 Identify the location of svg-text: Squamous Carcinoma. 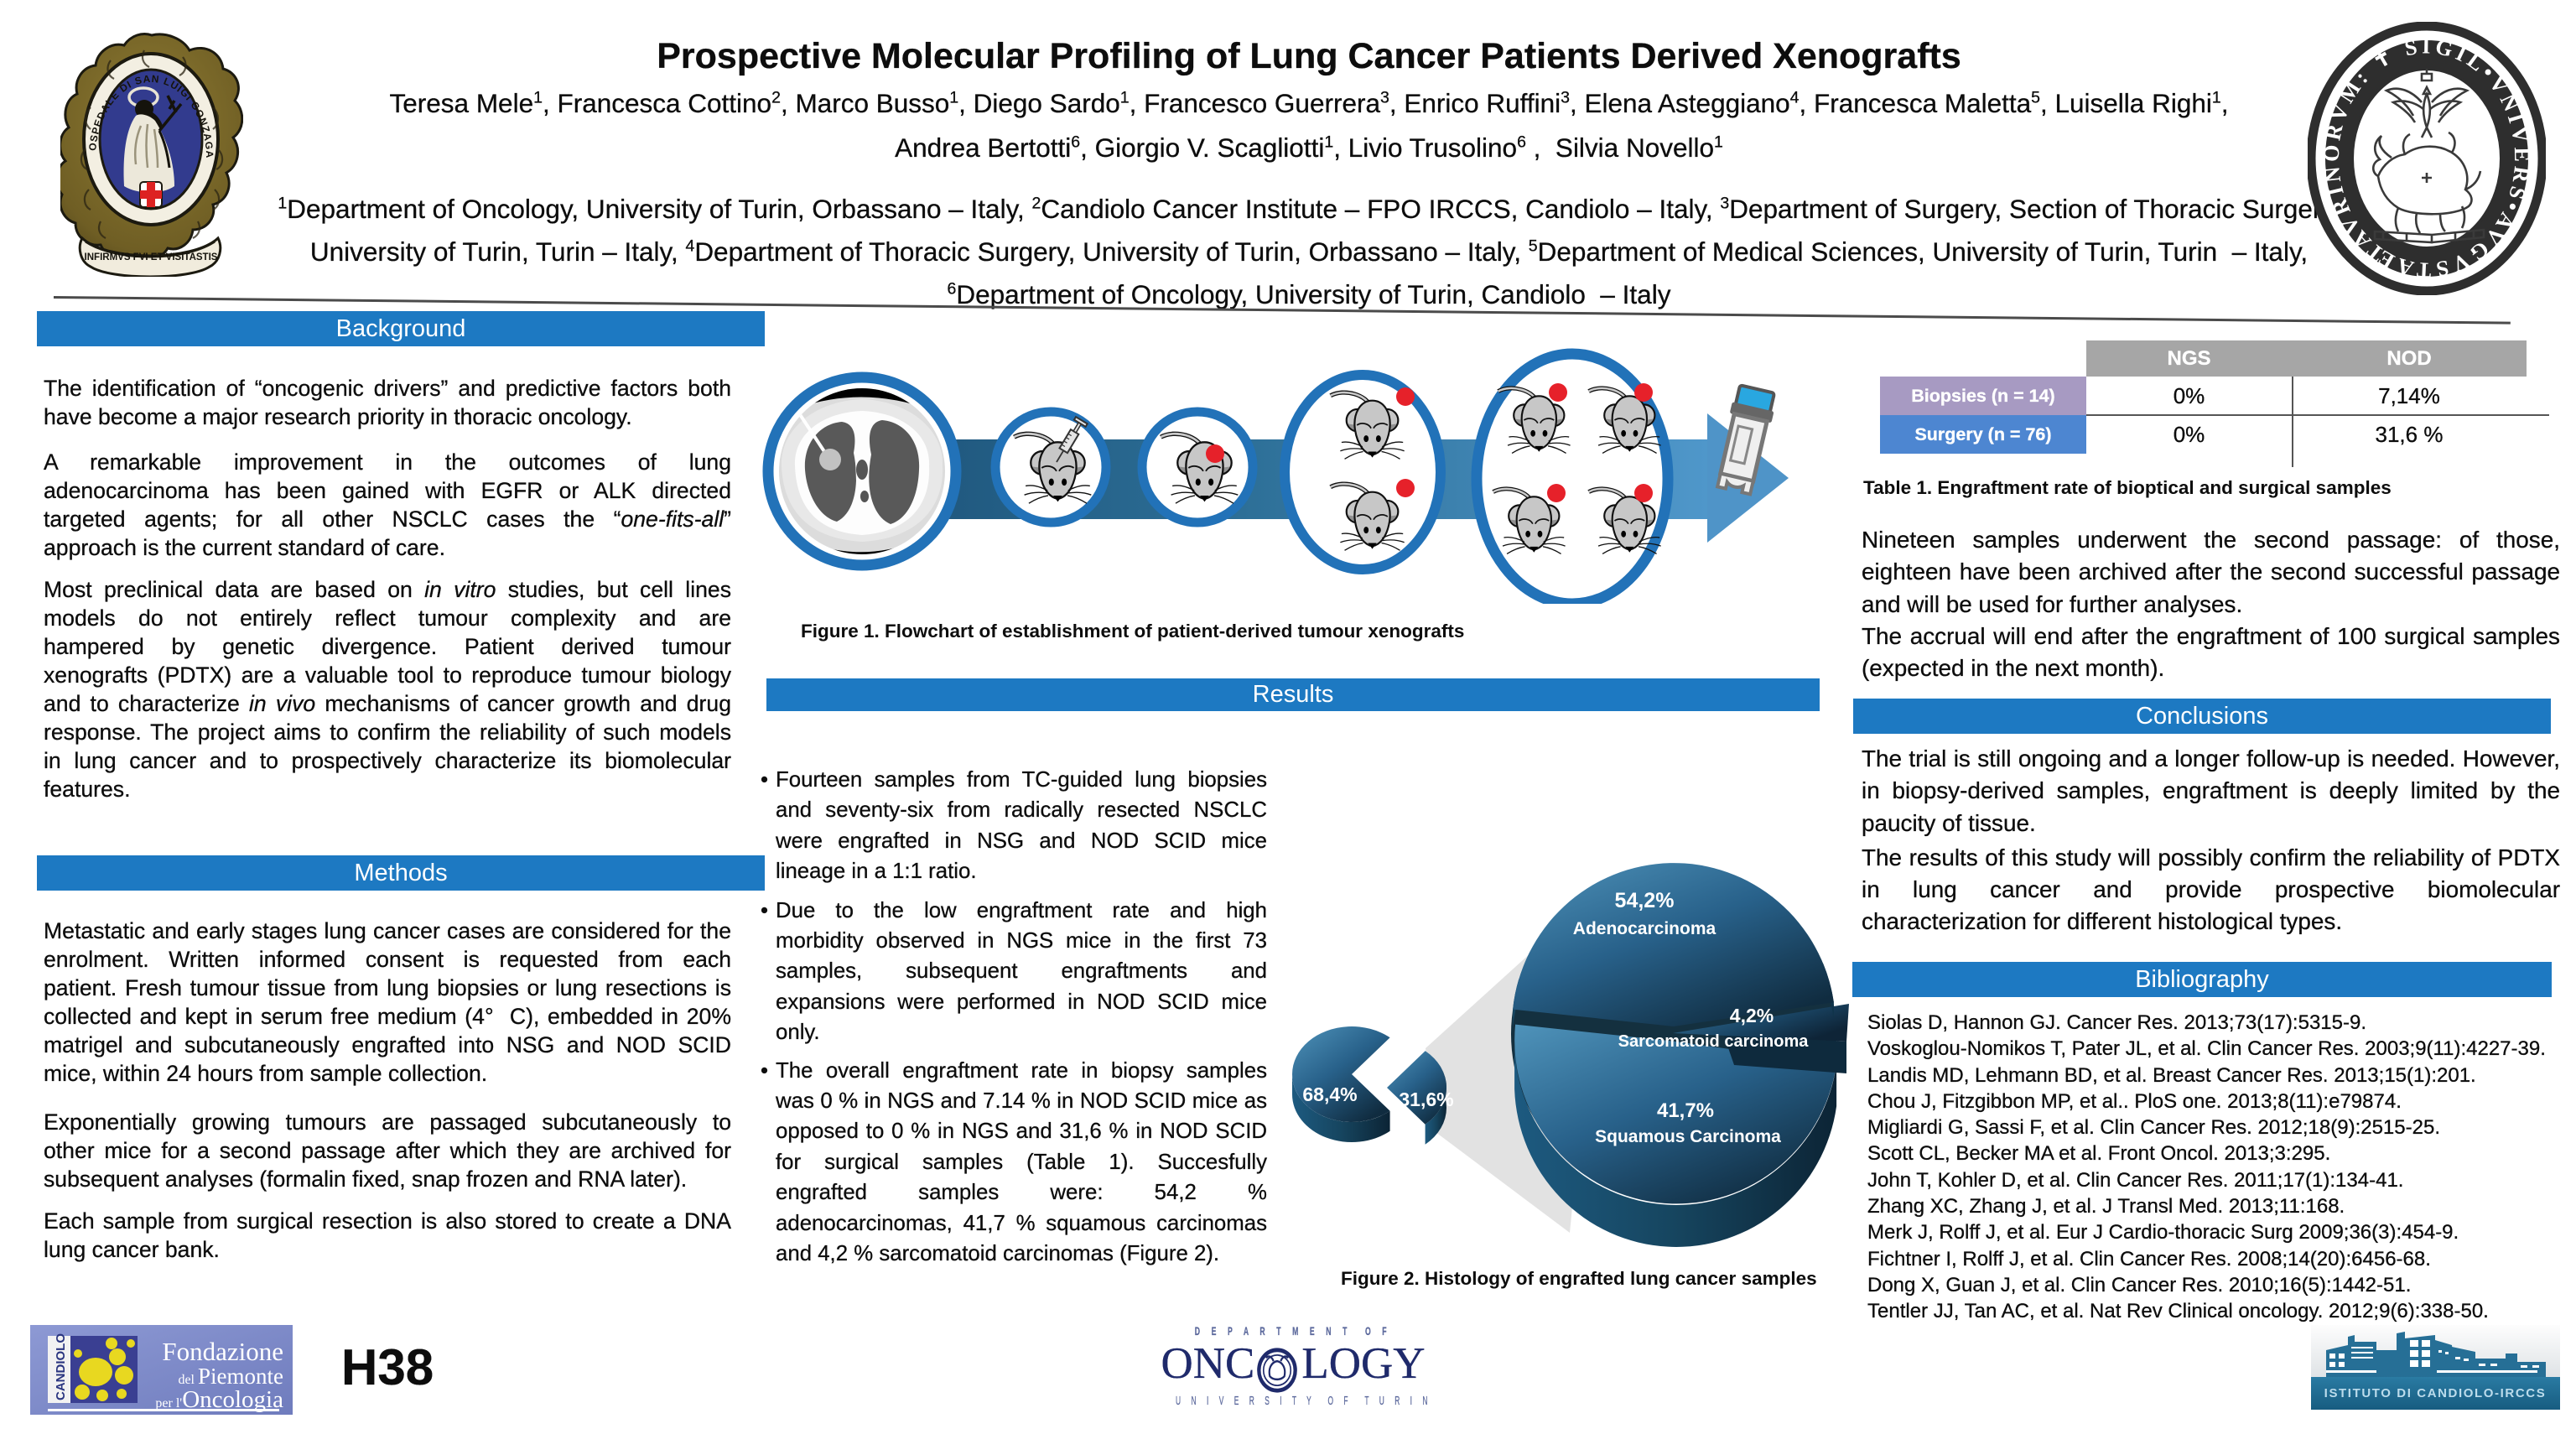
(1688, 1136).